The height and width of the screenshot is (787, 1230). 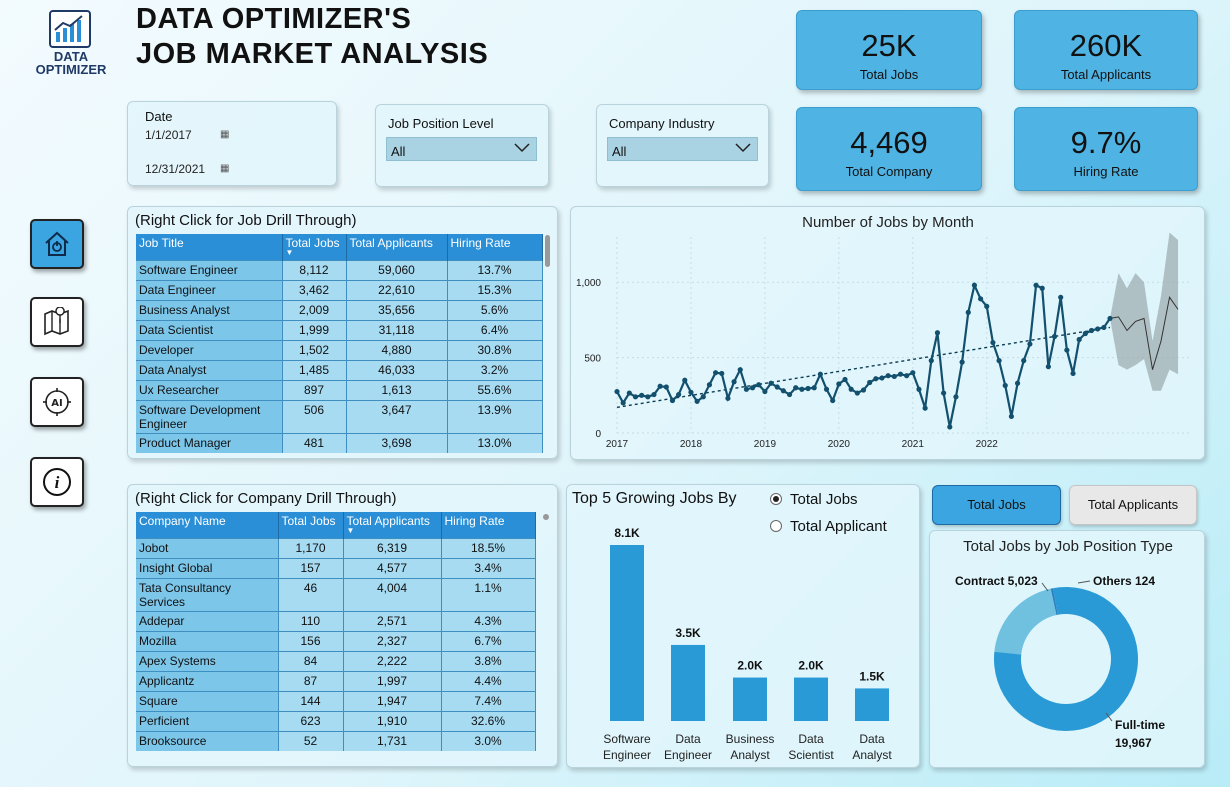 I want to click on table-row: Data Engineer 3,462 22,610 15.3%, so click(x=339, y=290).